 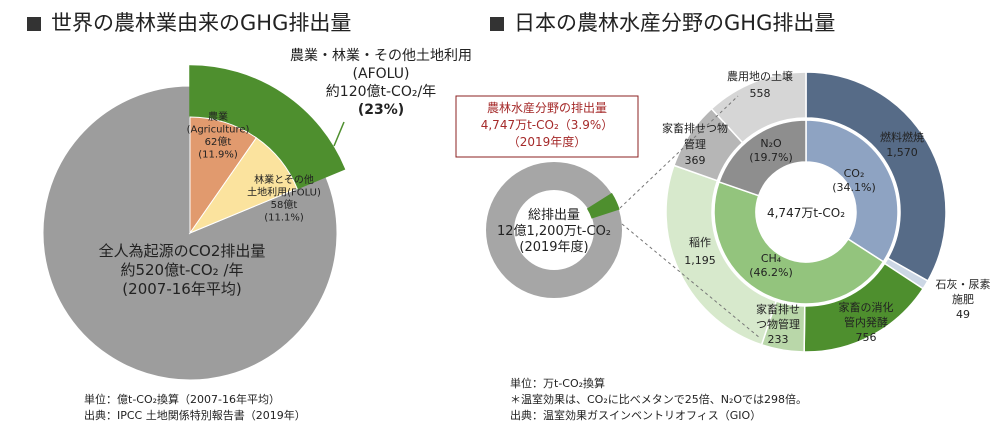 I want to click on label-folu: 林業とその他土地利用(FOLU) 58億t (11.1%), so click(x=284, y=198).